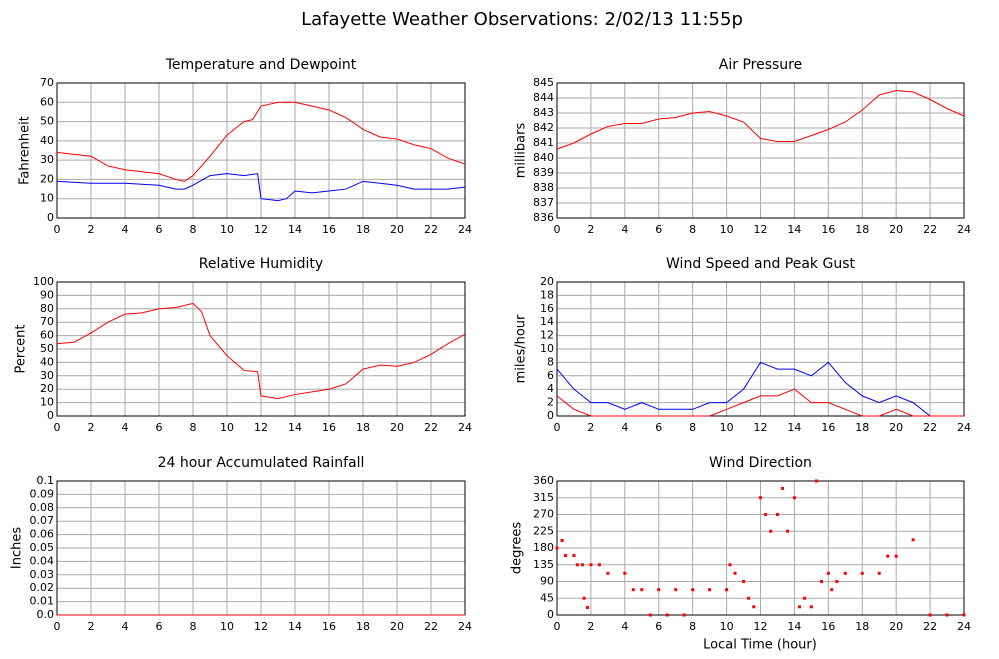 The width and height of the screenshot is (999, 659). Describe the element at coordinates (47, 178) in the screenshot. I see `y-tick-label: 20` at that location.